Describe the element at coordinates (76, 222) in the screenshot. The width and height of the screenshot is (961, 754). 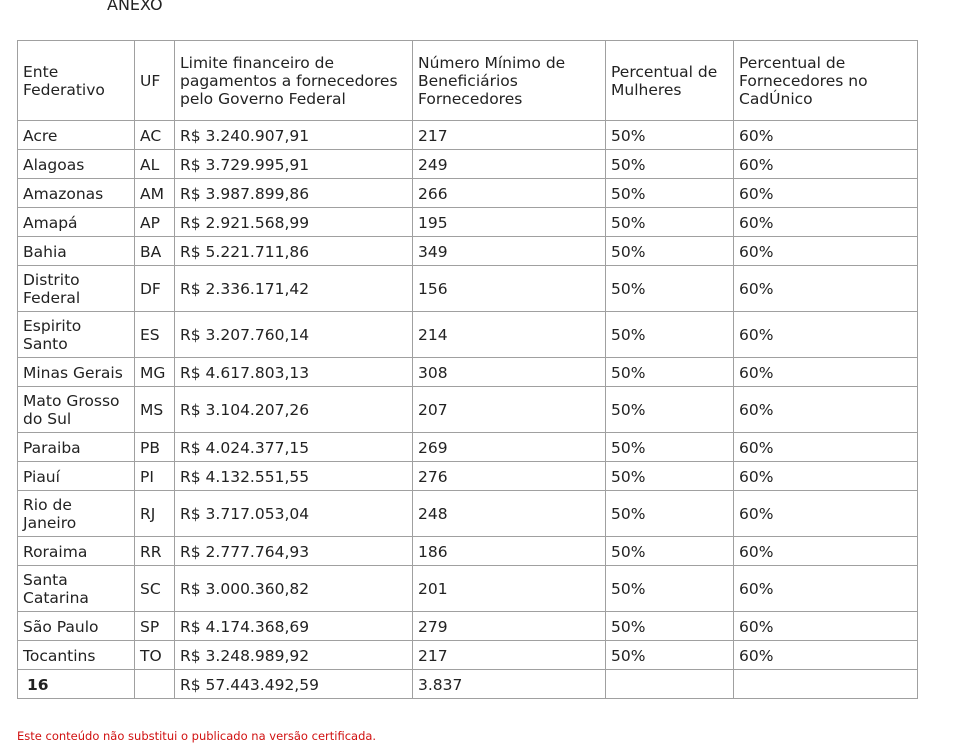
I see `table-cell: Amapá` at that location.